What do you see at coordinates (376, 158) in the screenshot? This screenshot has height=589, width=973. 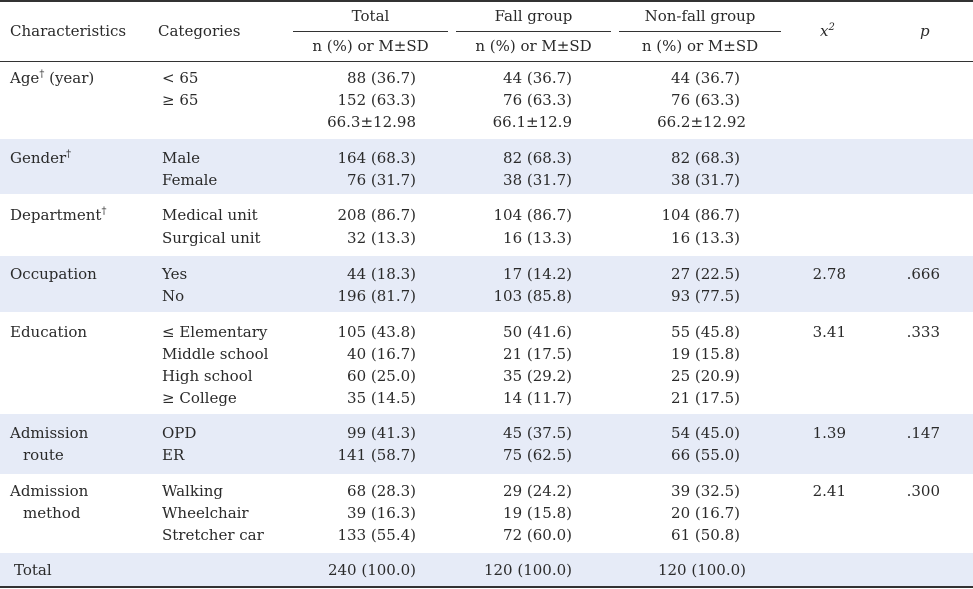 I see `total-value: 164 (68.3)` at bounding box center [376, 158].